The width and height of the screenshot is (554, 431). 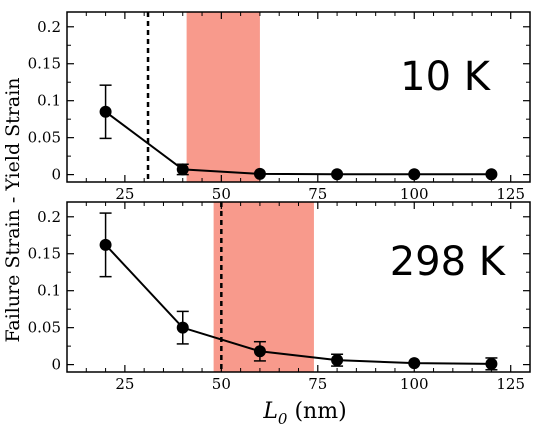 I want to click on x-axis-unit: (nm), so click(x=316, y=411).